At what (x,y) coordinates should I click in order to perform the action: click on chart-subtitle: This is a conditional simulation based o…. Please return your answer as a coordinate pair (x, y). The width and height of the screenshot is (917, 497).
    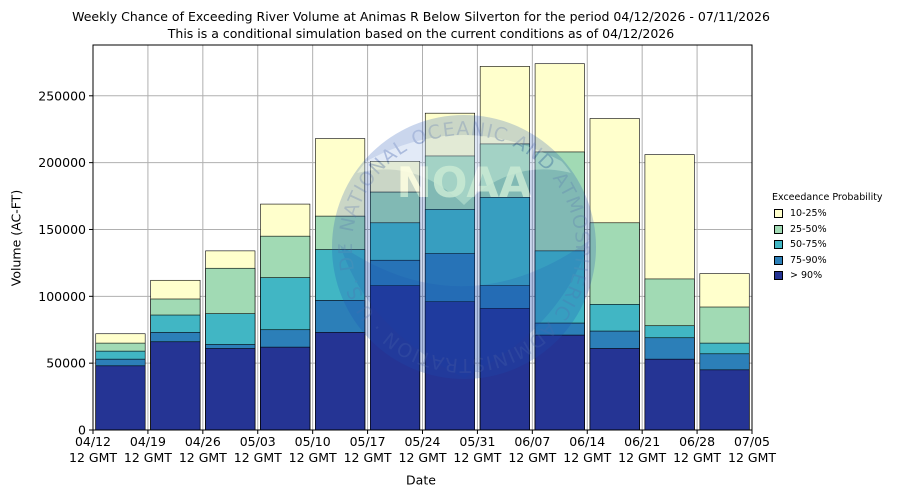
    Looking at the image, I should click on (421, 33).